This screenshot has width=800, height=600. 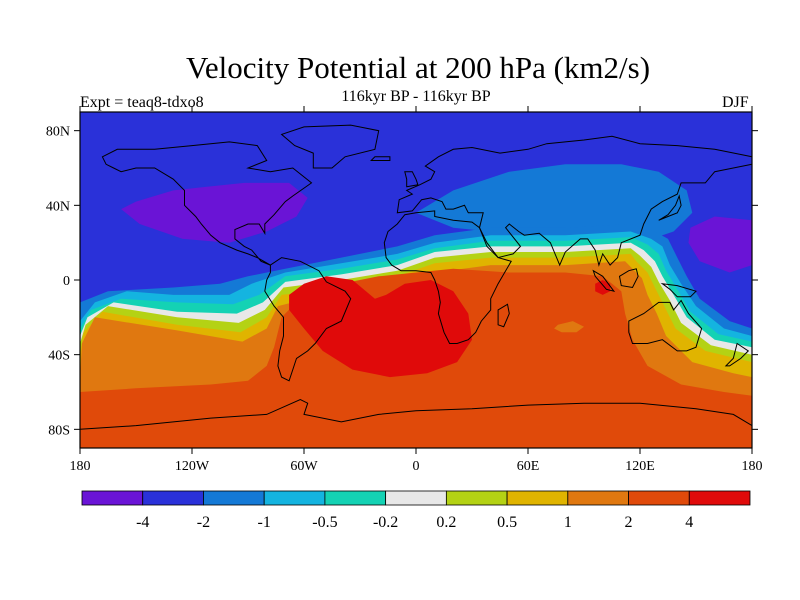 What do you see at coordinates (670, 207) in the screenshot?
I see `coast-japan` at bounding box center [670, 207].